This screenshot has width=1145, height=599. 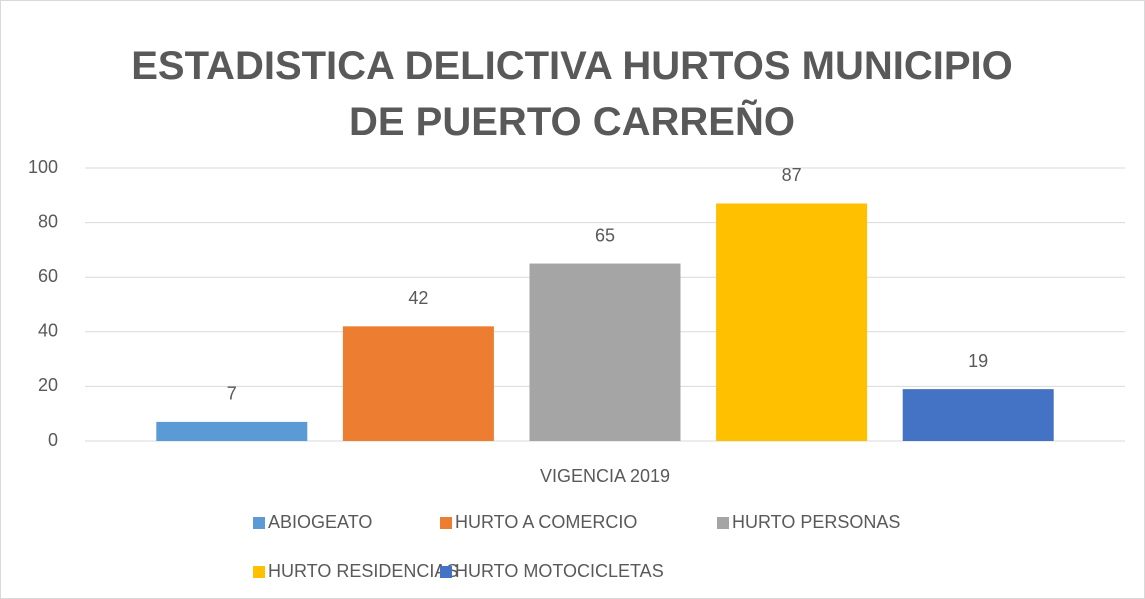 I want to click on data-label: 19, so click(x=978, y=361).